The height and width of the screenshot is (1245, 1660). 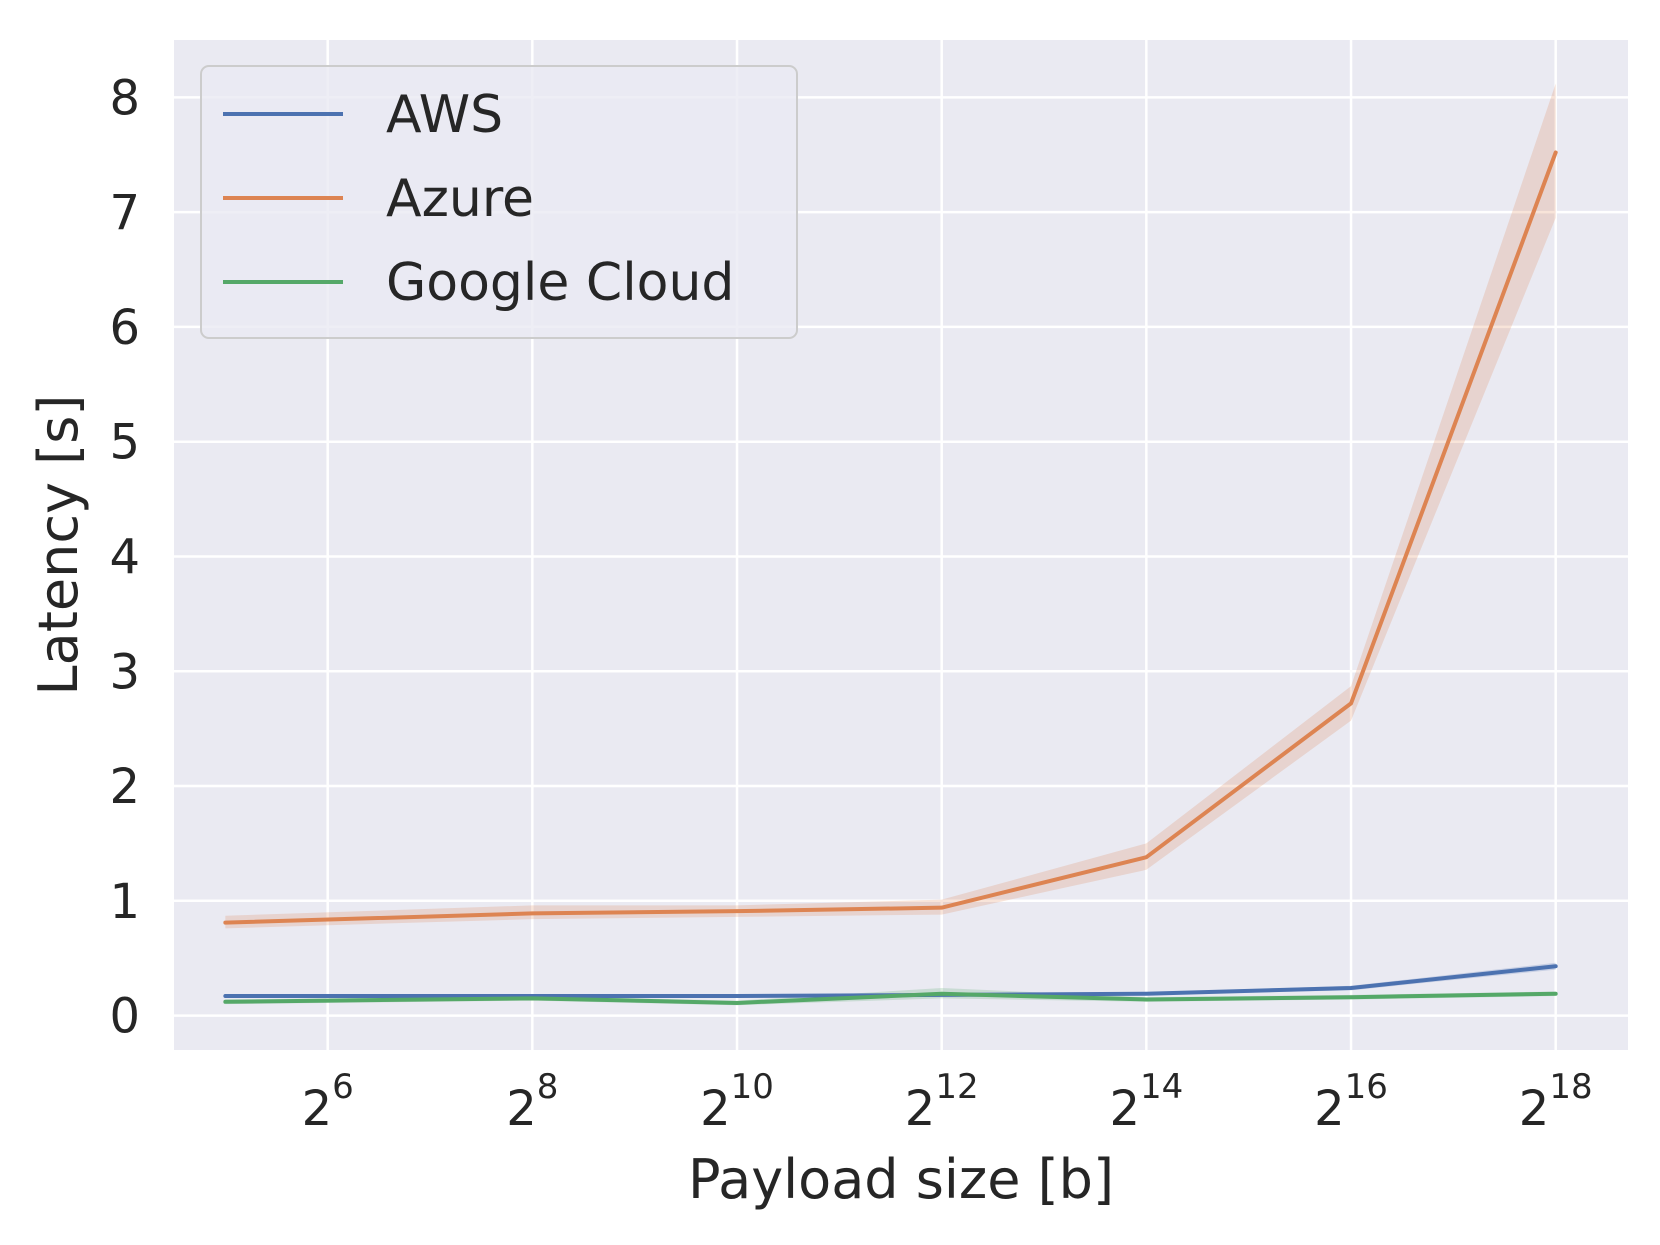 What do you see at coordinates (124, 672) in the screenshot?
I see `y-tick-label: 3` at bounding box center [124, 672].